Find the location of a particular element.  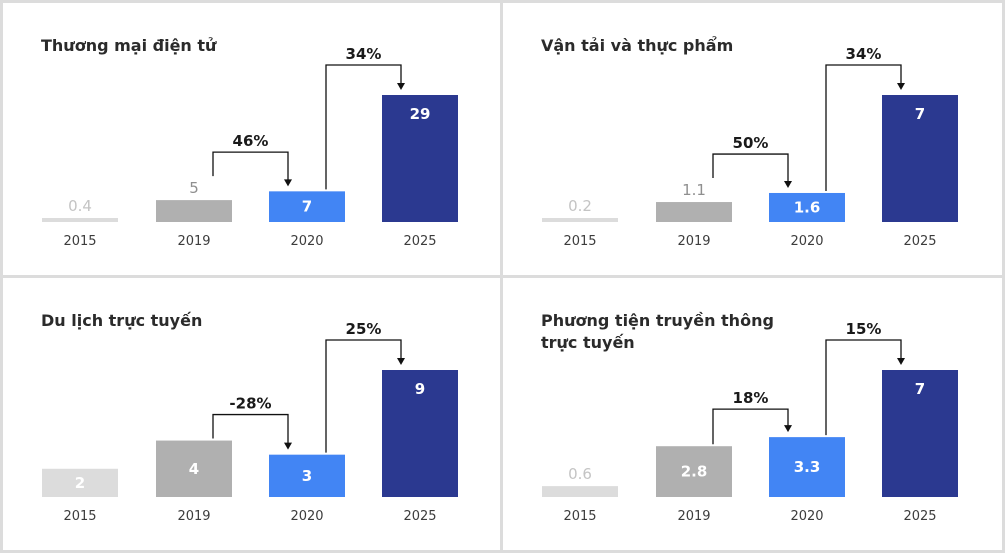

panel-title: Vận tải và thực phẩm is located at coordinates (637, 45).